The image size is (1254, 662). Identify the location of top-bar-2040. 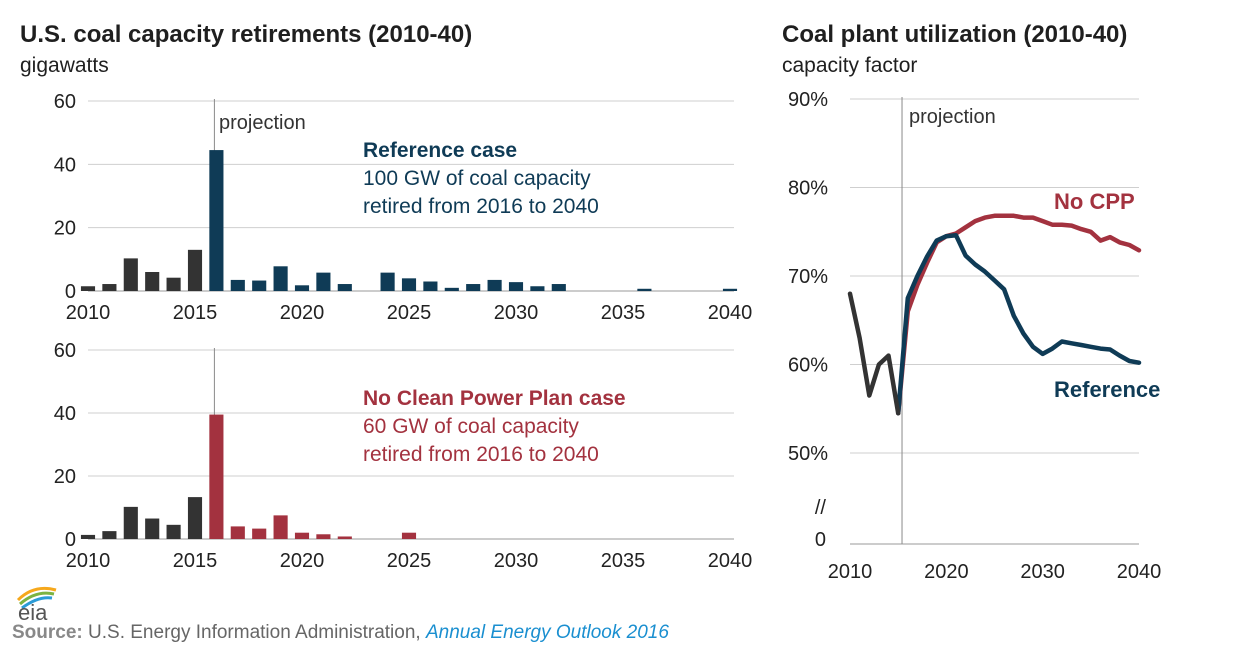
(730, 289).